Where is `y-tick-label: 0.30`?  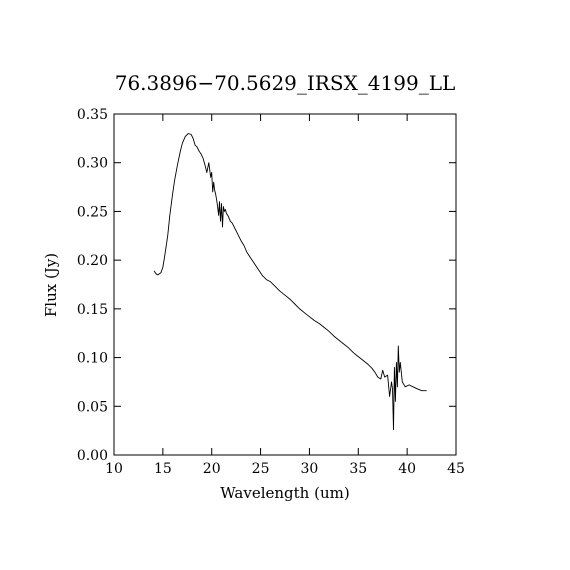 y-tick-label: 0.30 is located at coordinates (92, 164).